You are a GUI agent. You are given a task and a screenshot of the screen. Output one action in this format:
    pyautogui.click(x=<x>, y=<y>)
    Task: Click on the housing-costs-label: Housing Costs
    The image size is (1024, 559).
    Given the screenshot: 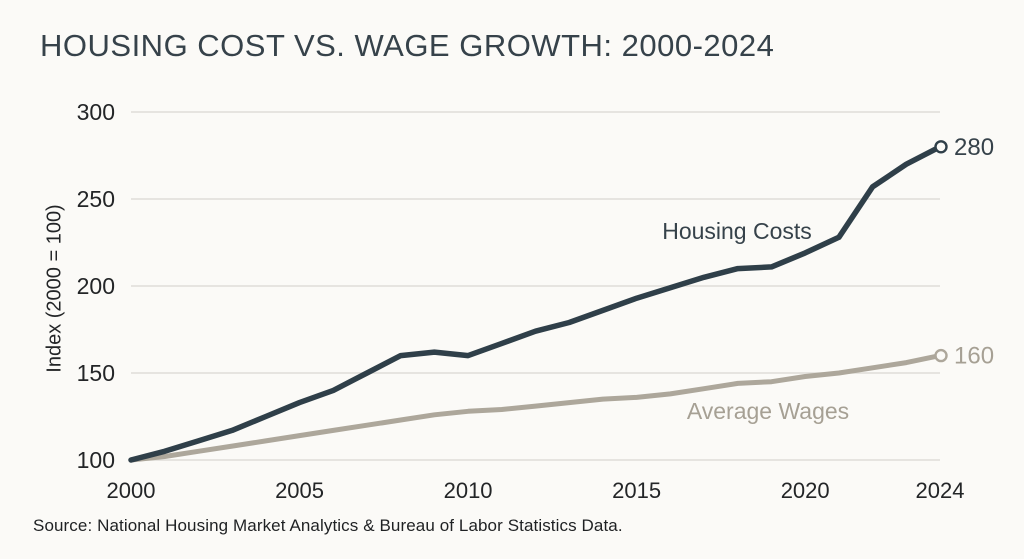 What is the action you would take?
    pyautogui.click(x=737, y=231)
    